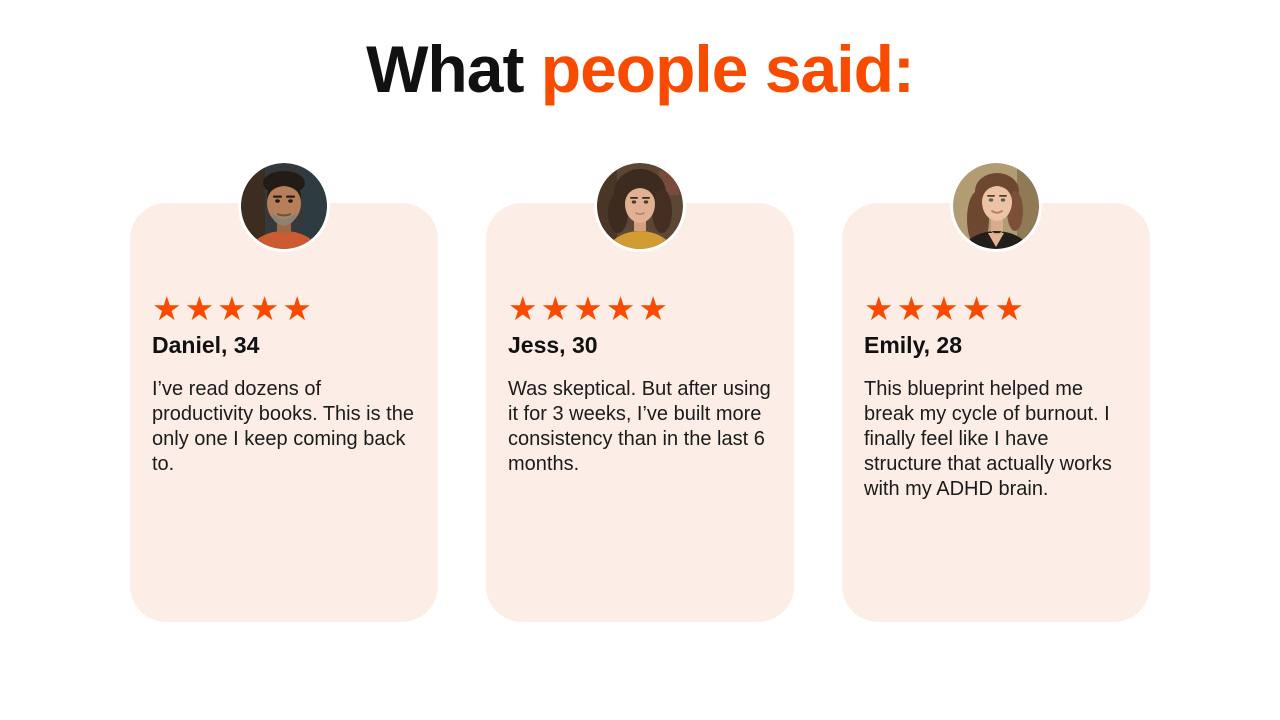 Image resolution: width=1280 pixels, height=720 pixels. I want to click on title-highlight: people said:, so click(727, 69).